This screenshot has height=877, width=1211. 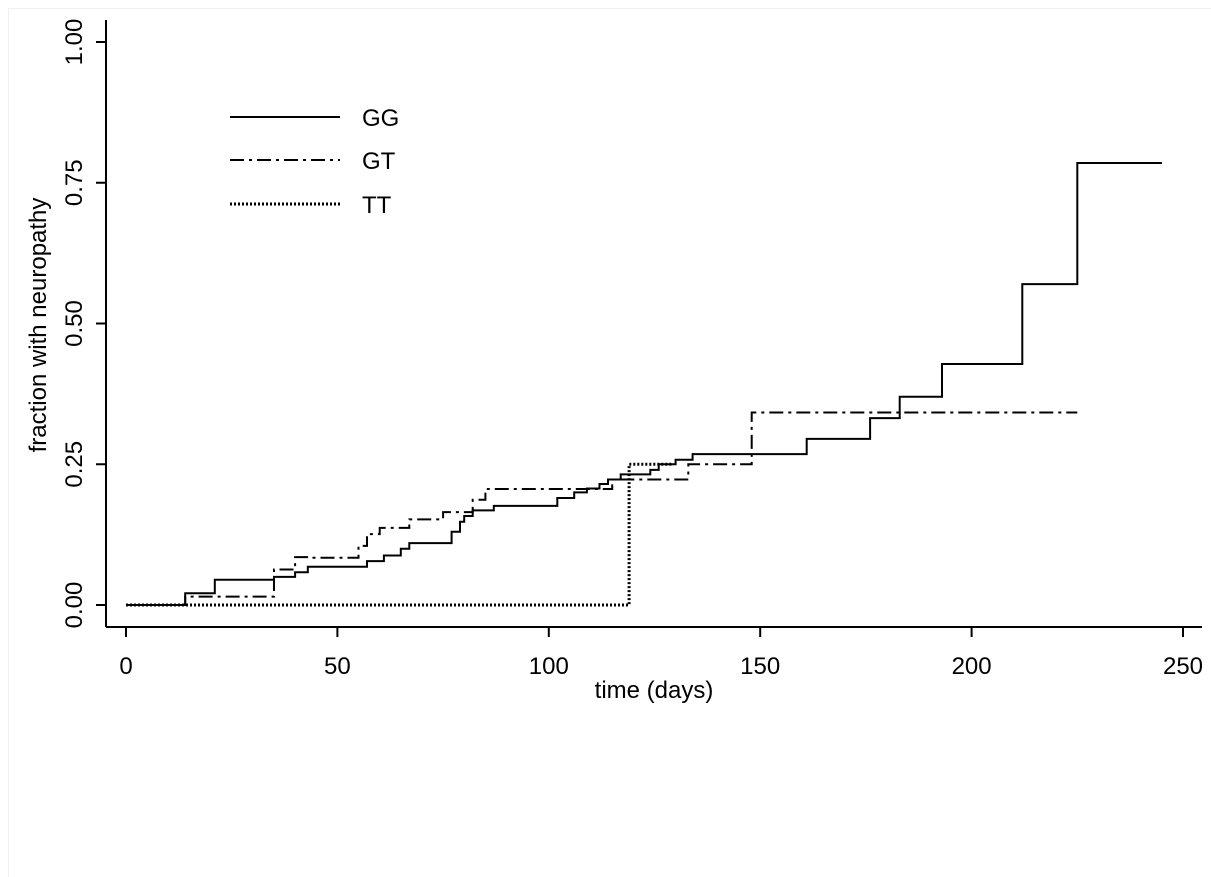 What do you see at coordinates (74, 42) in the screenshot?
I see `y-tick-label-4: 1.00` at bounding box center [74, 42].